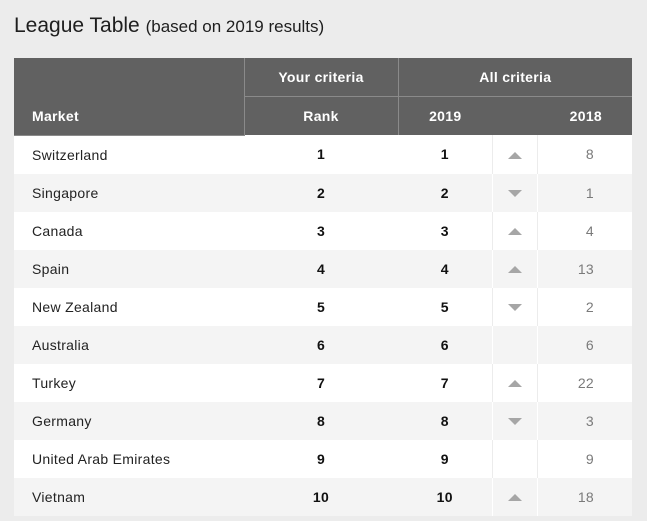  What do you see at coordinates (584, 458) in the screenshot?
I see `rank-2018-cell: 9` at bounding box center [584, 458].